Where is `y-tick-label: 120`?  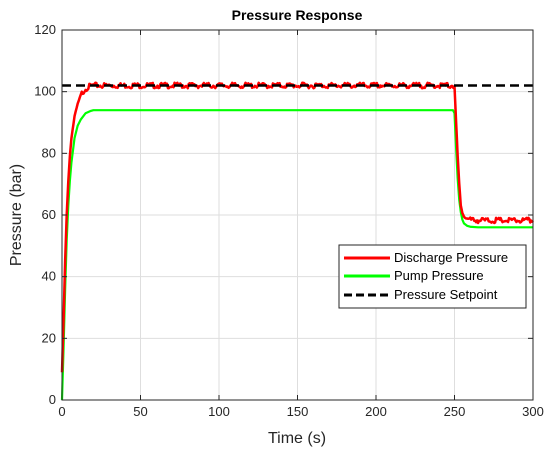
y-tick-label: 120 is located at coordinates (45, 29).